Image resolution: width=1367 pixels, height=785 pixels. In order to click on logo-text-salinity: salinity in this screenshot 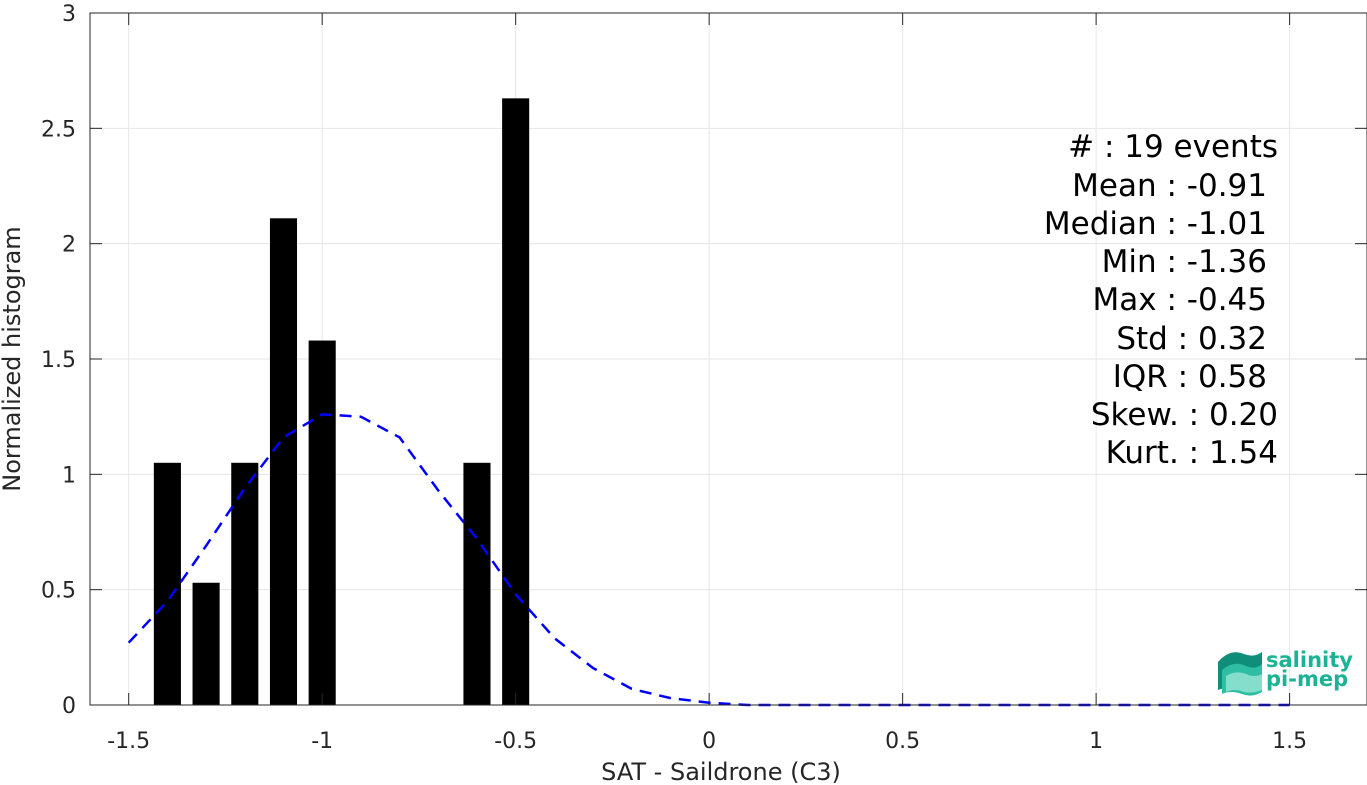, I will do `click(1309, 660)`.